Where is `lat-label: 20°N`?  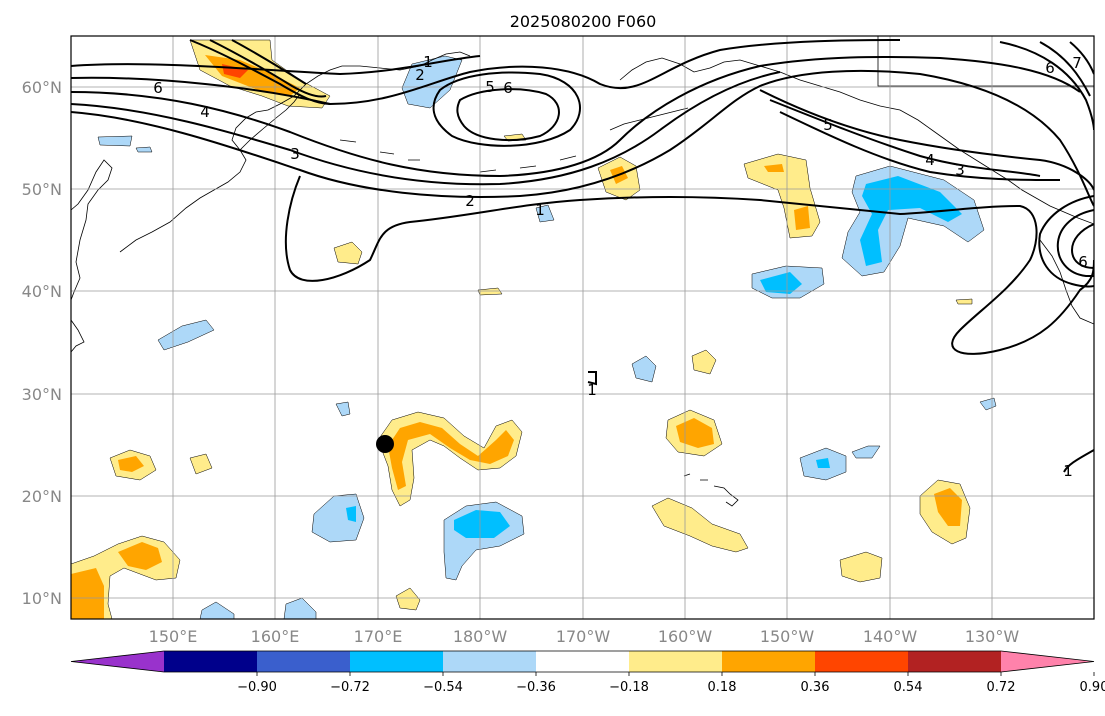 lat-label: 20°N is located at coordinates (42, 496).